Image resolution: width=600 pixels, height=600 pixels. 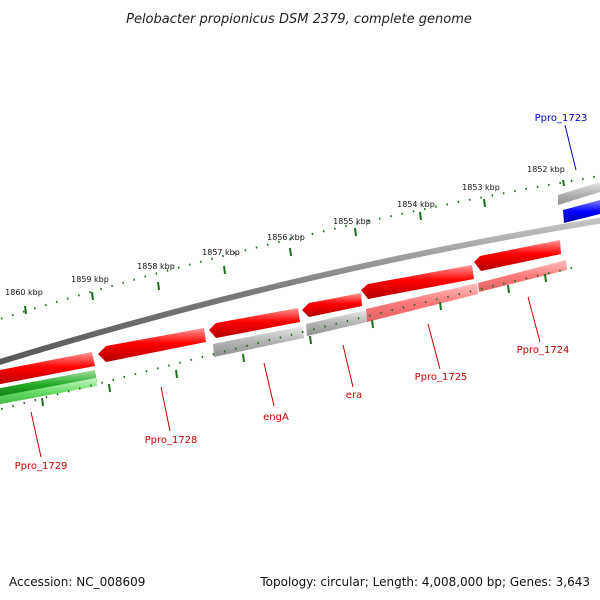 I want to click on gene-ppro-1725-reverse, so click(x=422, y=302).